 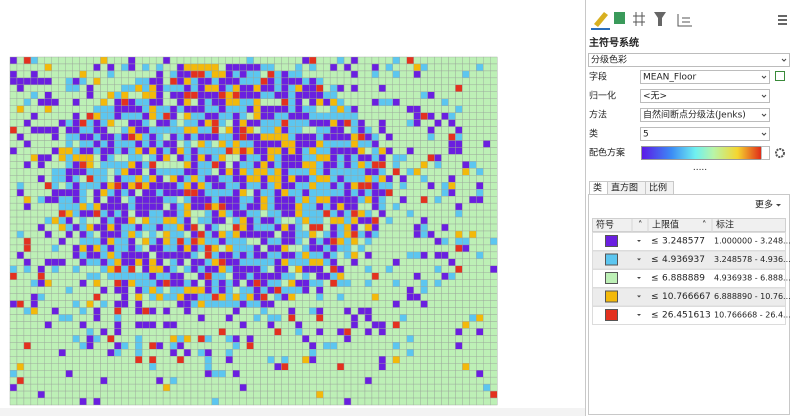 I want to click on ramp-dropdown, so click(x=765, y=153).